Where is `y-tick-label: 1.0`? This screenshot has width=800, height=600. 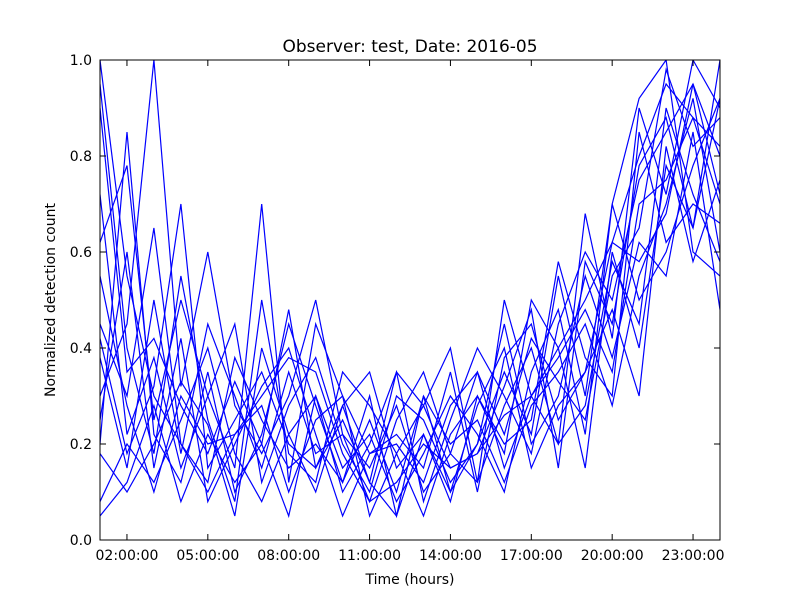
y-tick-label: 1.0 is located at coordinates (81, 61).